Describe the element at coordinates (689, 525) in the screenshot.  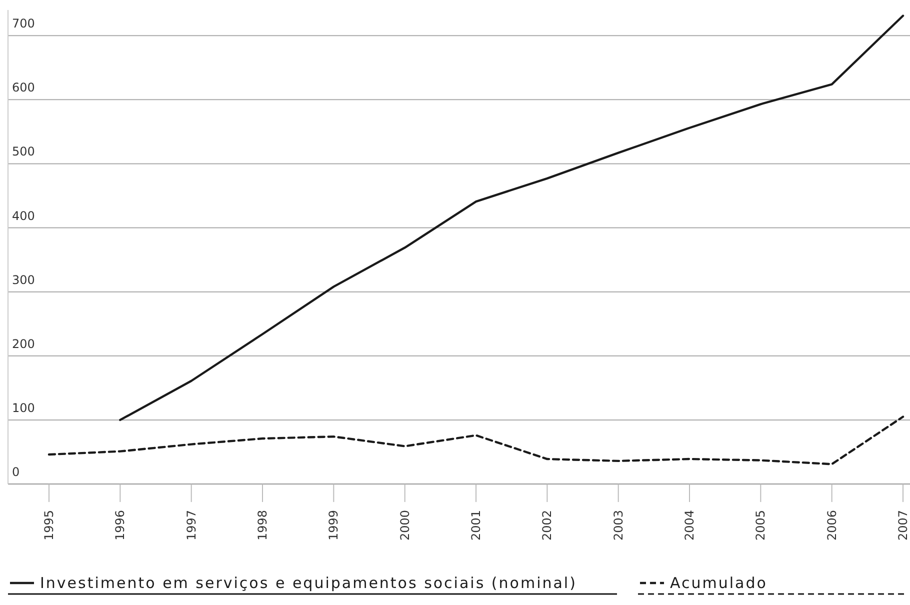
I see `x-tick-label: 2004` at that location.